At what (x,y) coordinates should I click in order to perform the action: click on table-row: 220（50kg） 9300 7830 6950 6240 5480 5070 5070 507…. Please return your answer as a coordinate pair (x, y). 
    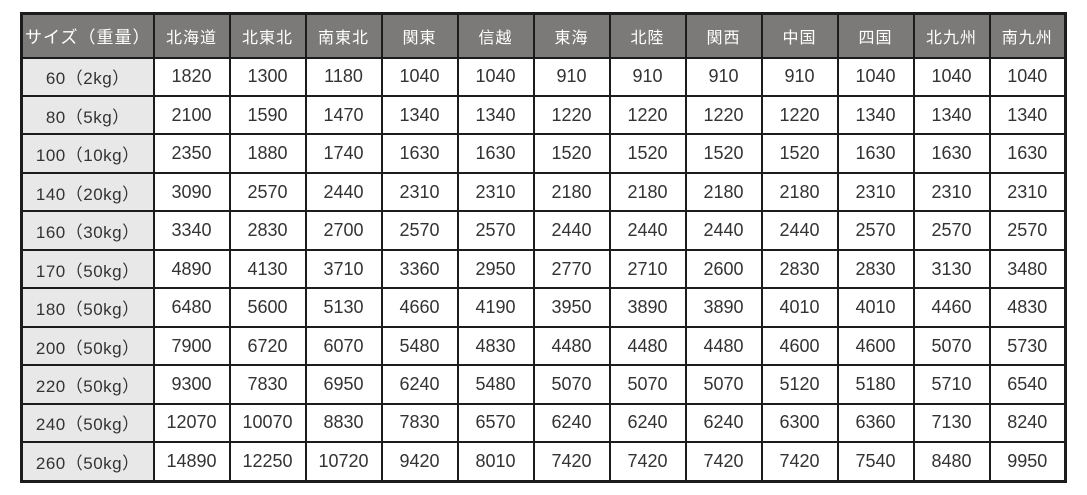
    Looking at the image, I should click on (543, 384).